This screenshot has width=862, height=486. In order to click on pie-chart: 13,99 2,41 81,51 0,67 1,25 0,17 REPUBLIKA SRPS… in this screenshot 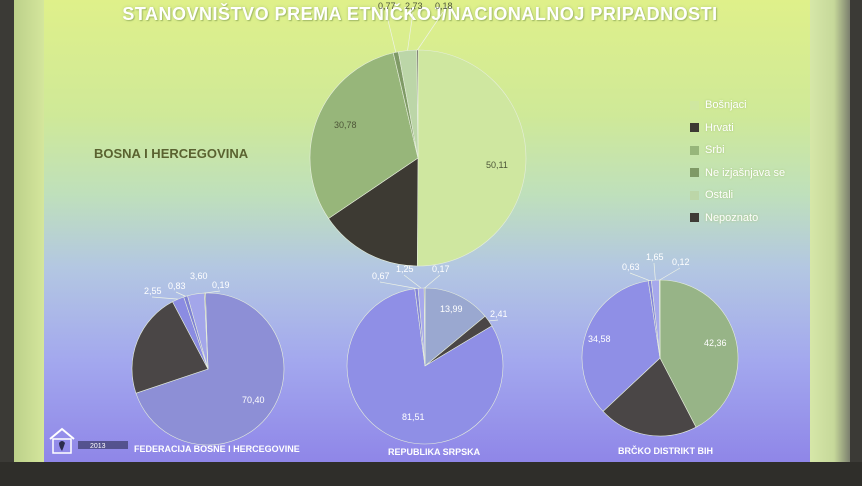, I will do `click(427, 360)`.